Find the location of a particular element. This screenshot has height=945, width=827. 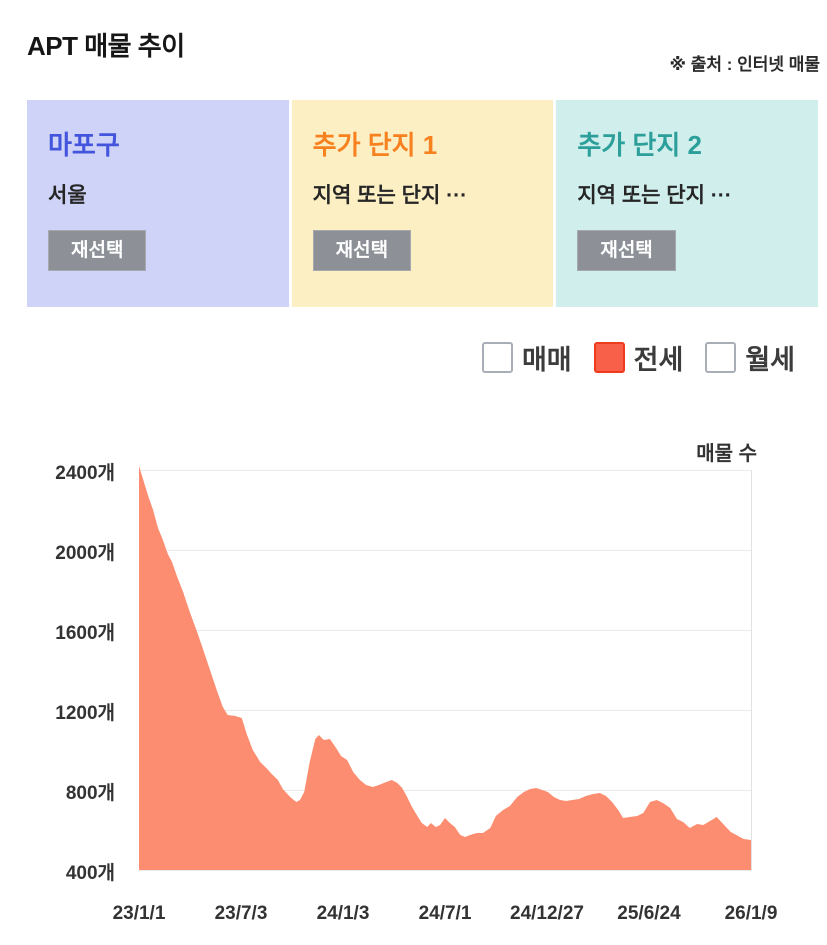

filter-label: 월세 is located at coordinates (770, 360).